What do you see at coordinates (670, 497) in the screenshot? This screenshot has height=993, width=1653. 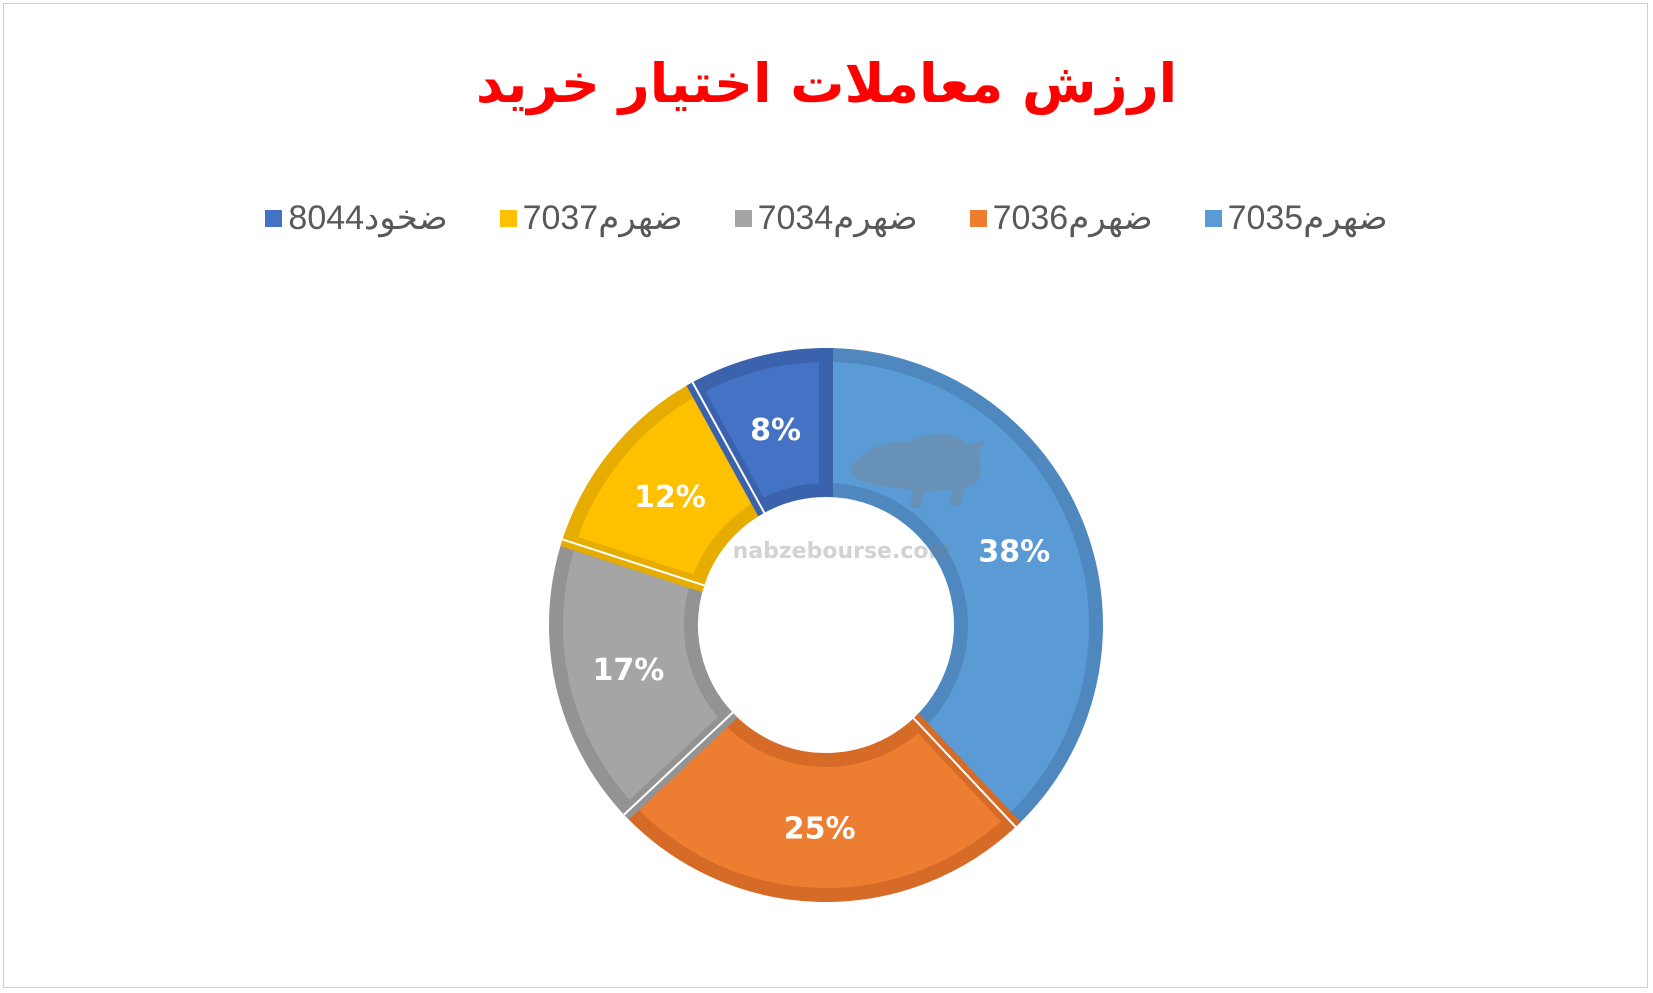 I see `slice-label: 12%` at bounding box center [670, 497].